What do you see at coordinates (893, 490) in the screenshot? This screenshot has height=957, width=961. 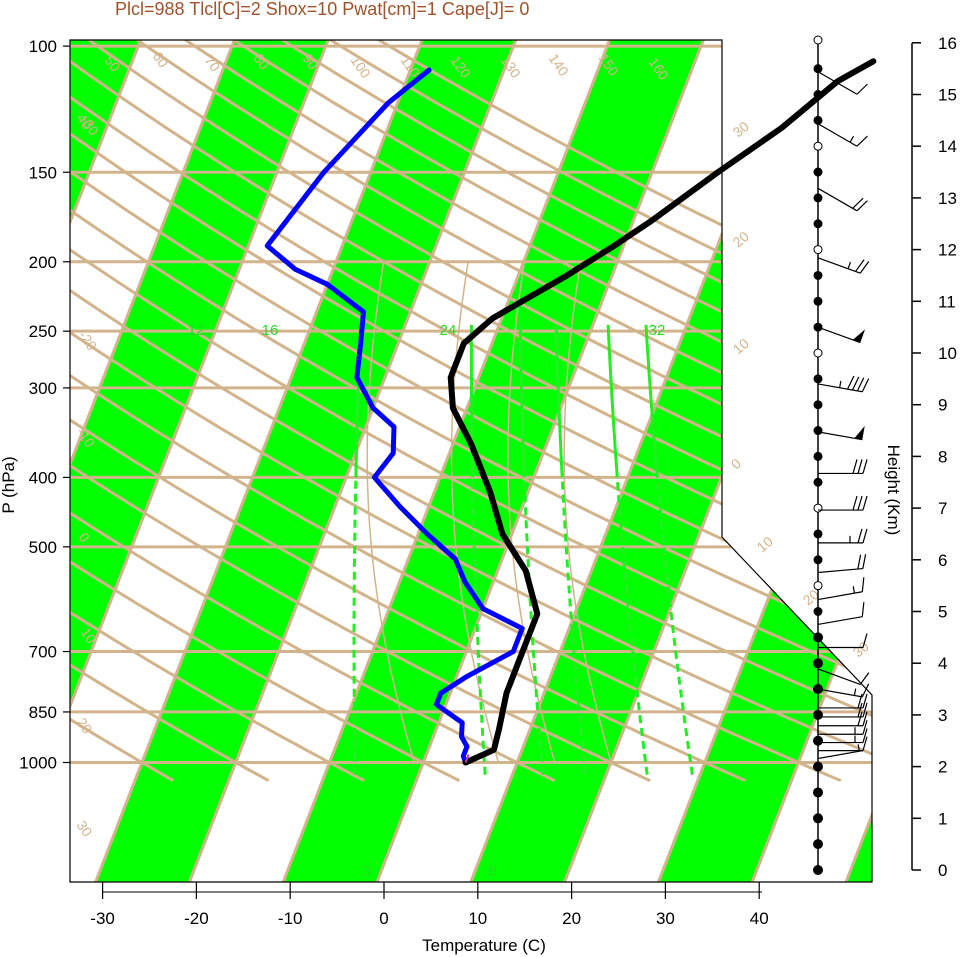 I see `height-axis-title: Height (Km)` at bounding box center [893, 490].